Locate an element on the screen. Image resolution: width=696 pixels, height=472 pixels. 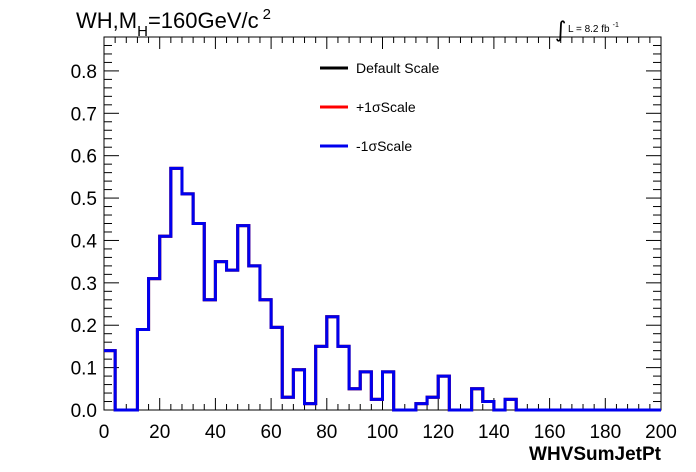
y-tick-label: 0.1 is located at coordinates (84, 369).